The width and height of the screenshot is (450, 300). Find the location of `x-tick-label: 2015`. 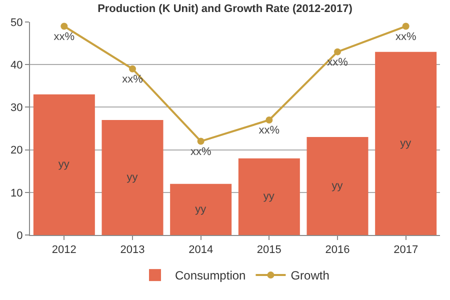

x-tick-label: 2015 is located at coordinates (269, 250).